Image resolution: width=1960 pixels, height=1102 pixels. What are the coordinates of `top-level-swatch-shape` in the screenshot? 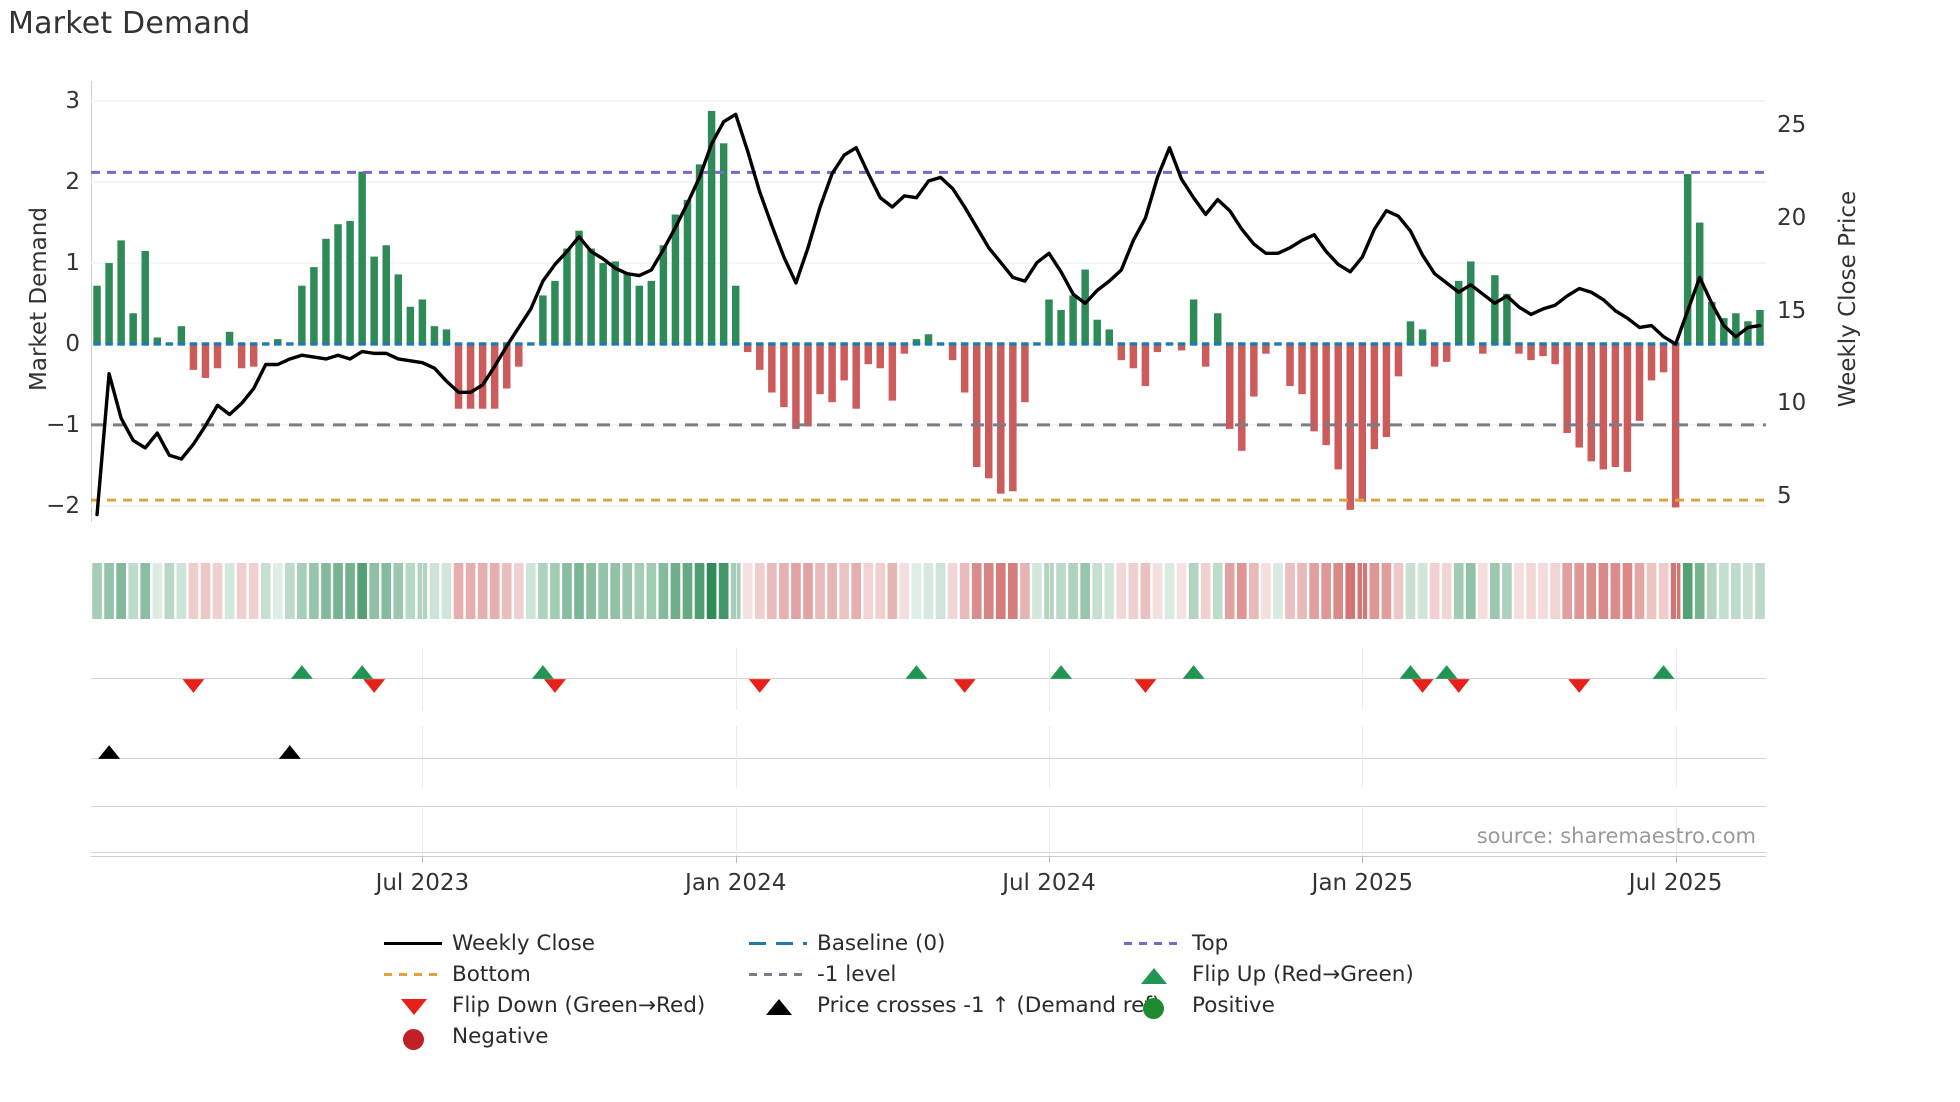 It's located at (1153, 943).